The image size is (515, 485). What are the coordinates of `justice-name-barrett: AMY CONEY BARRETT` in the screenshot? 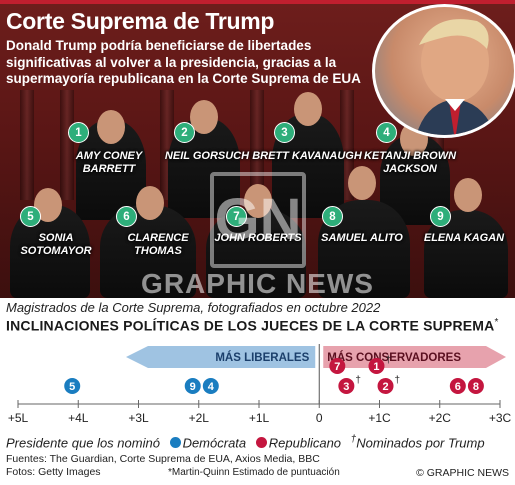 It's located at (109, 162).